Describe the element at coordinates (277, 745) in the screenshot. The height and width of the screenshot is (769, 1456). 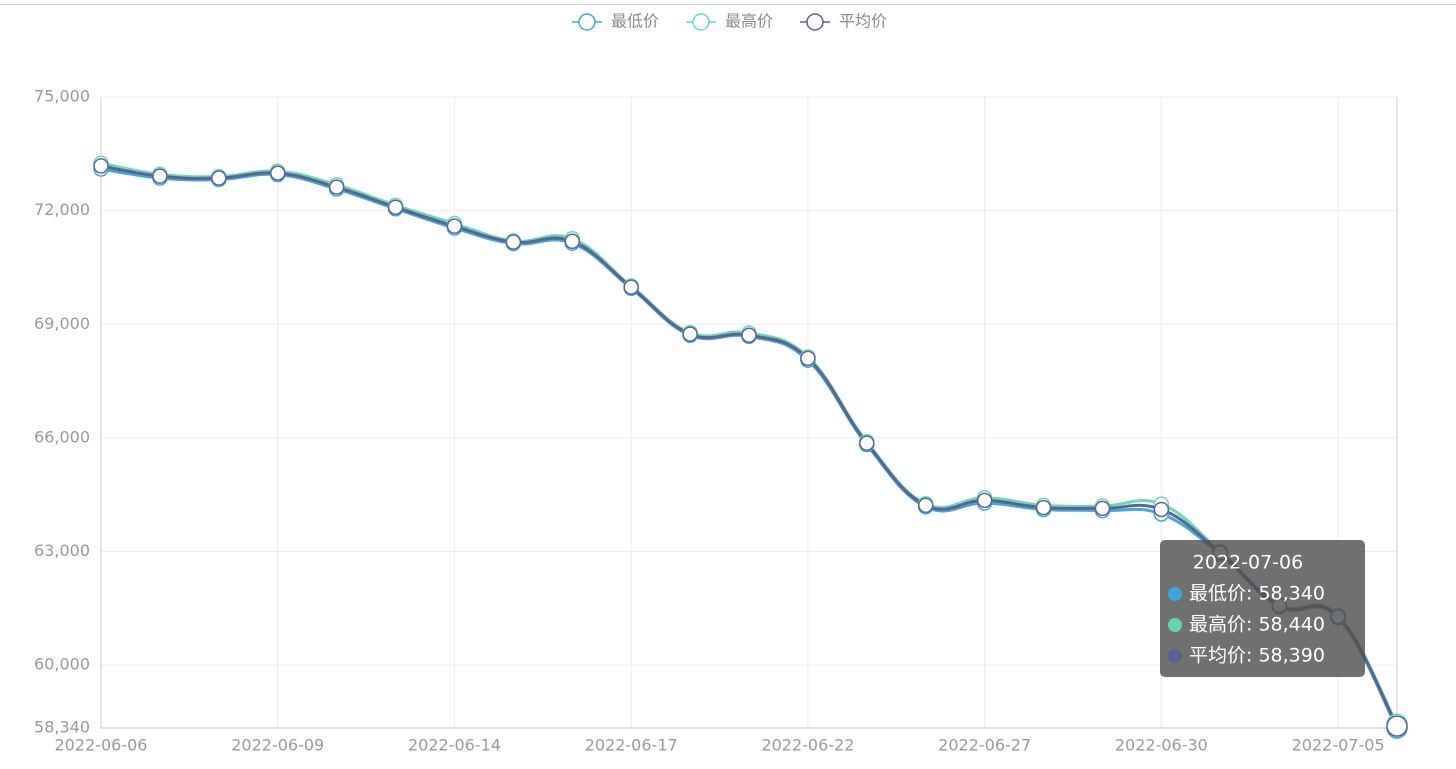
I see `x-tick-label: 2022-06-09` at that location.